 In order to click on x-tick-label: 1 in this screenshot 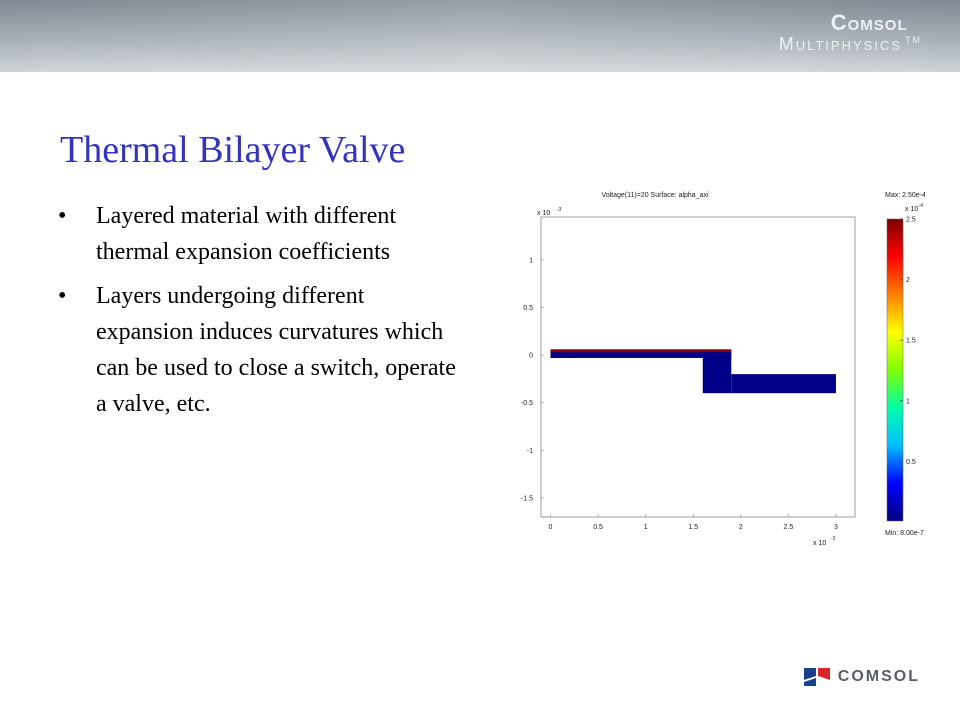, I will do `click(646, 527)`.